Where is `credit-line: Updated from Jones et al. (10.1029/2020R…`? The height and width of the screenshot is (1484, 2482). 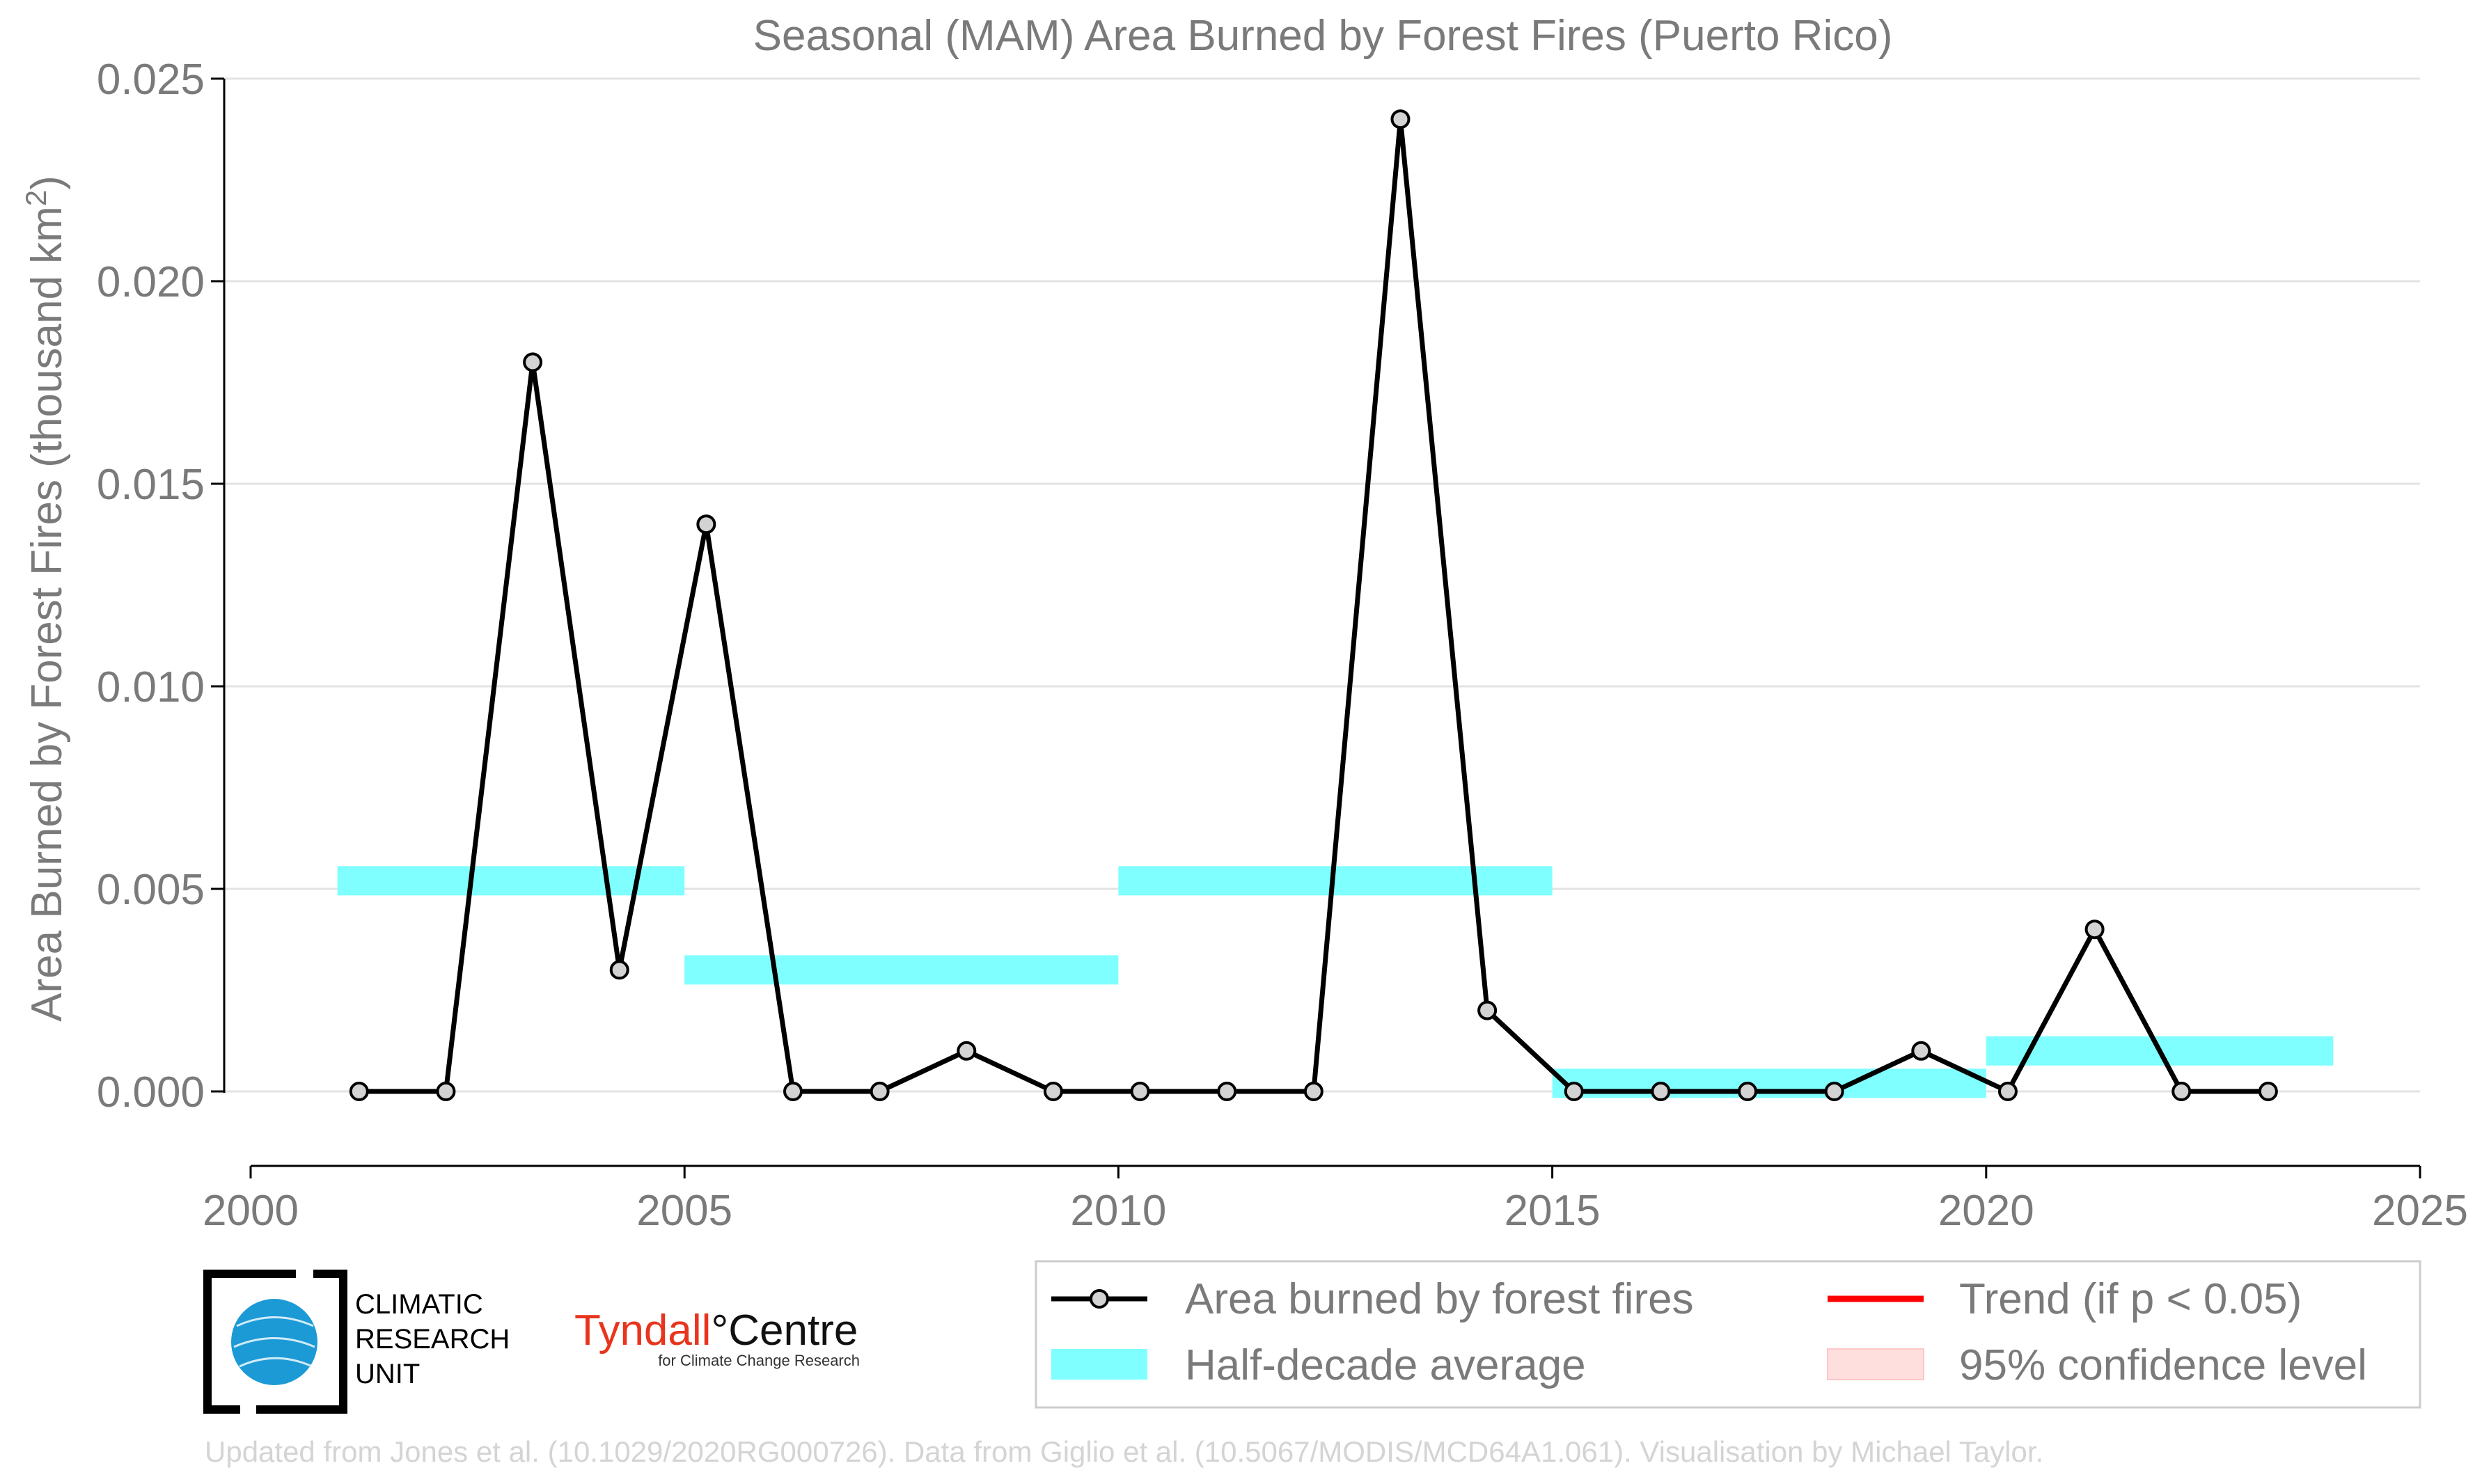
credit-line: Updated from Jones et al. (10.1029/2020R… is located at coordinates (1124, 1451).